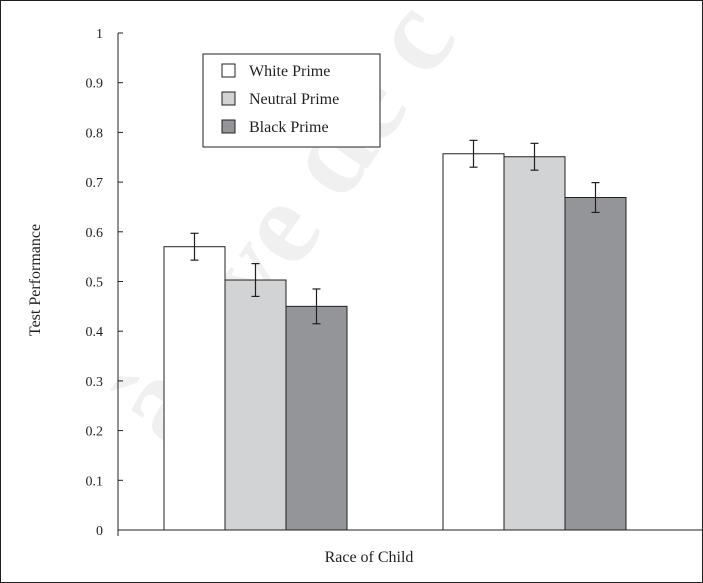  I want to click on y-tick-label: 0, so click(99, 531).